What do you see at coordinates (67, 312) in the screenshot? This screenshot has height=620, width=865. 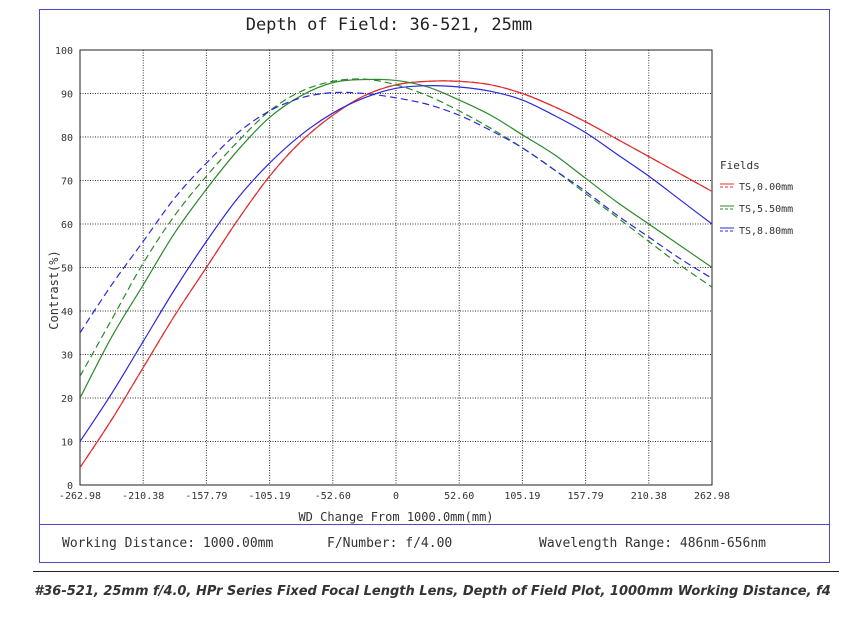 I see `y-tick-label: 40` at bounding box center [67, 312].